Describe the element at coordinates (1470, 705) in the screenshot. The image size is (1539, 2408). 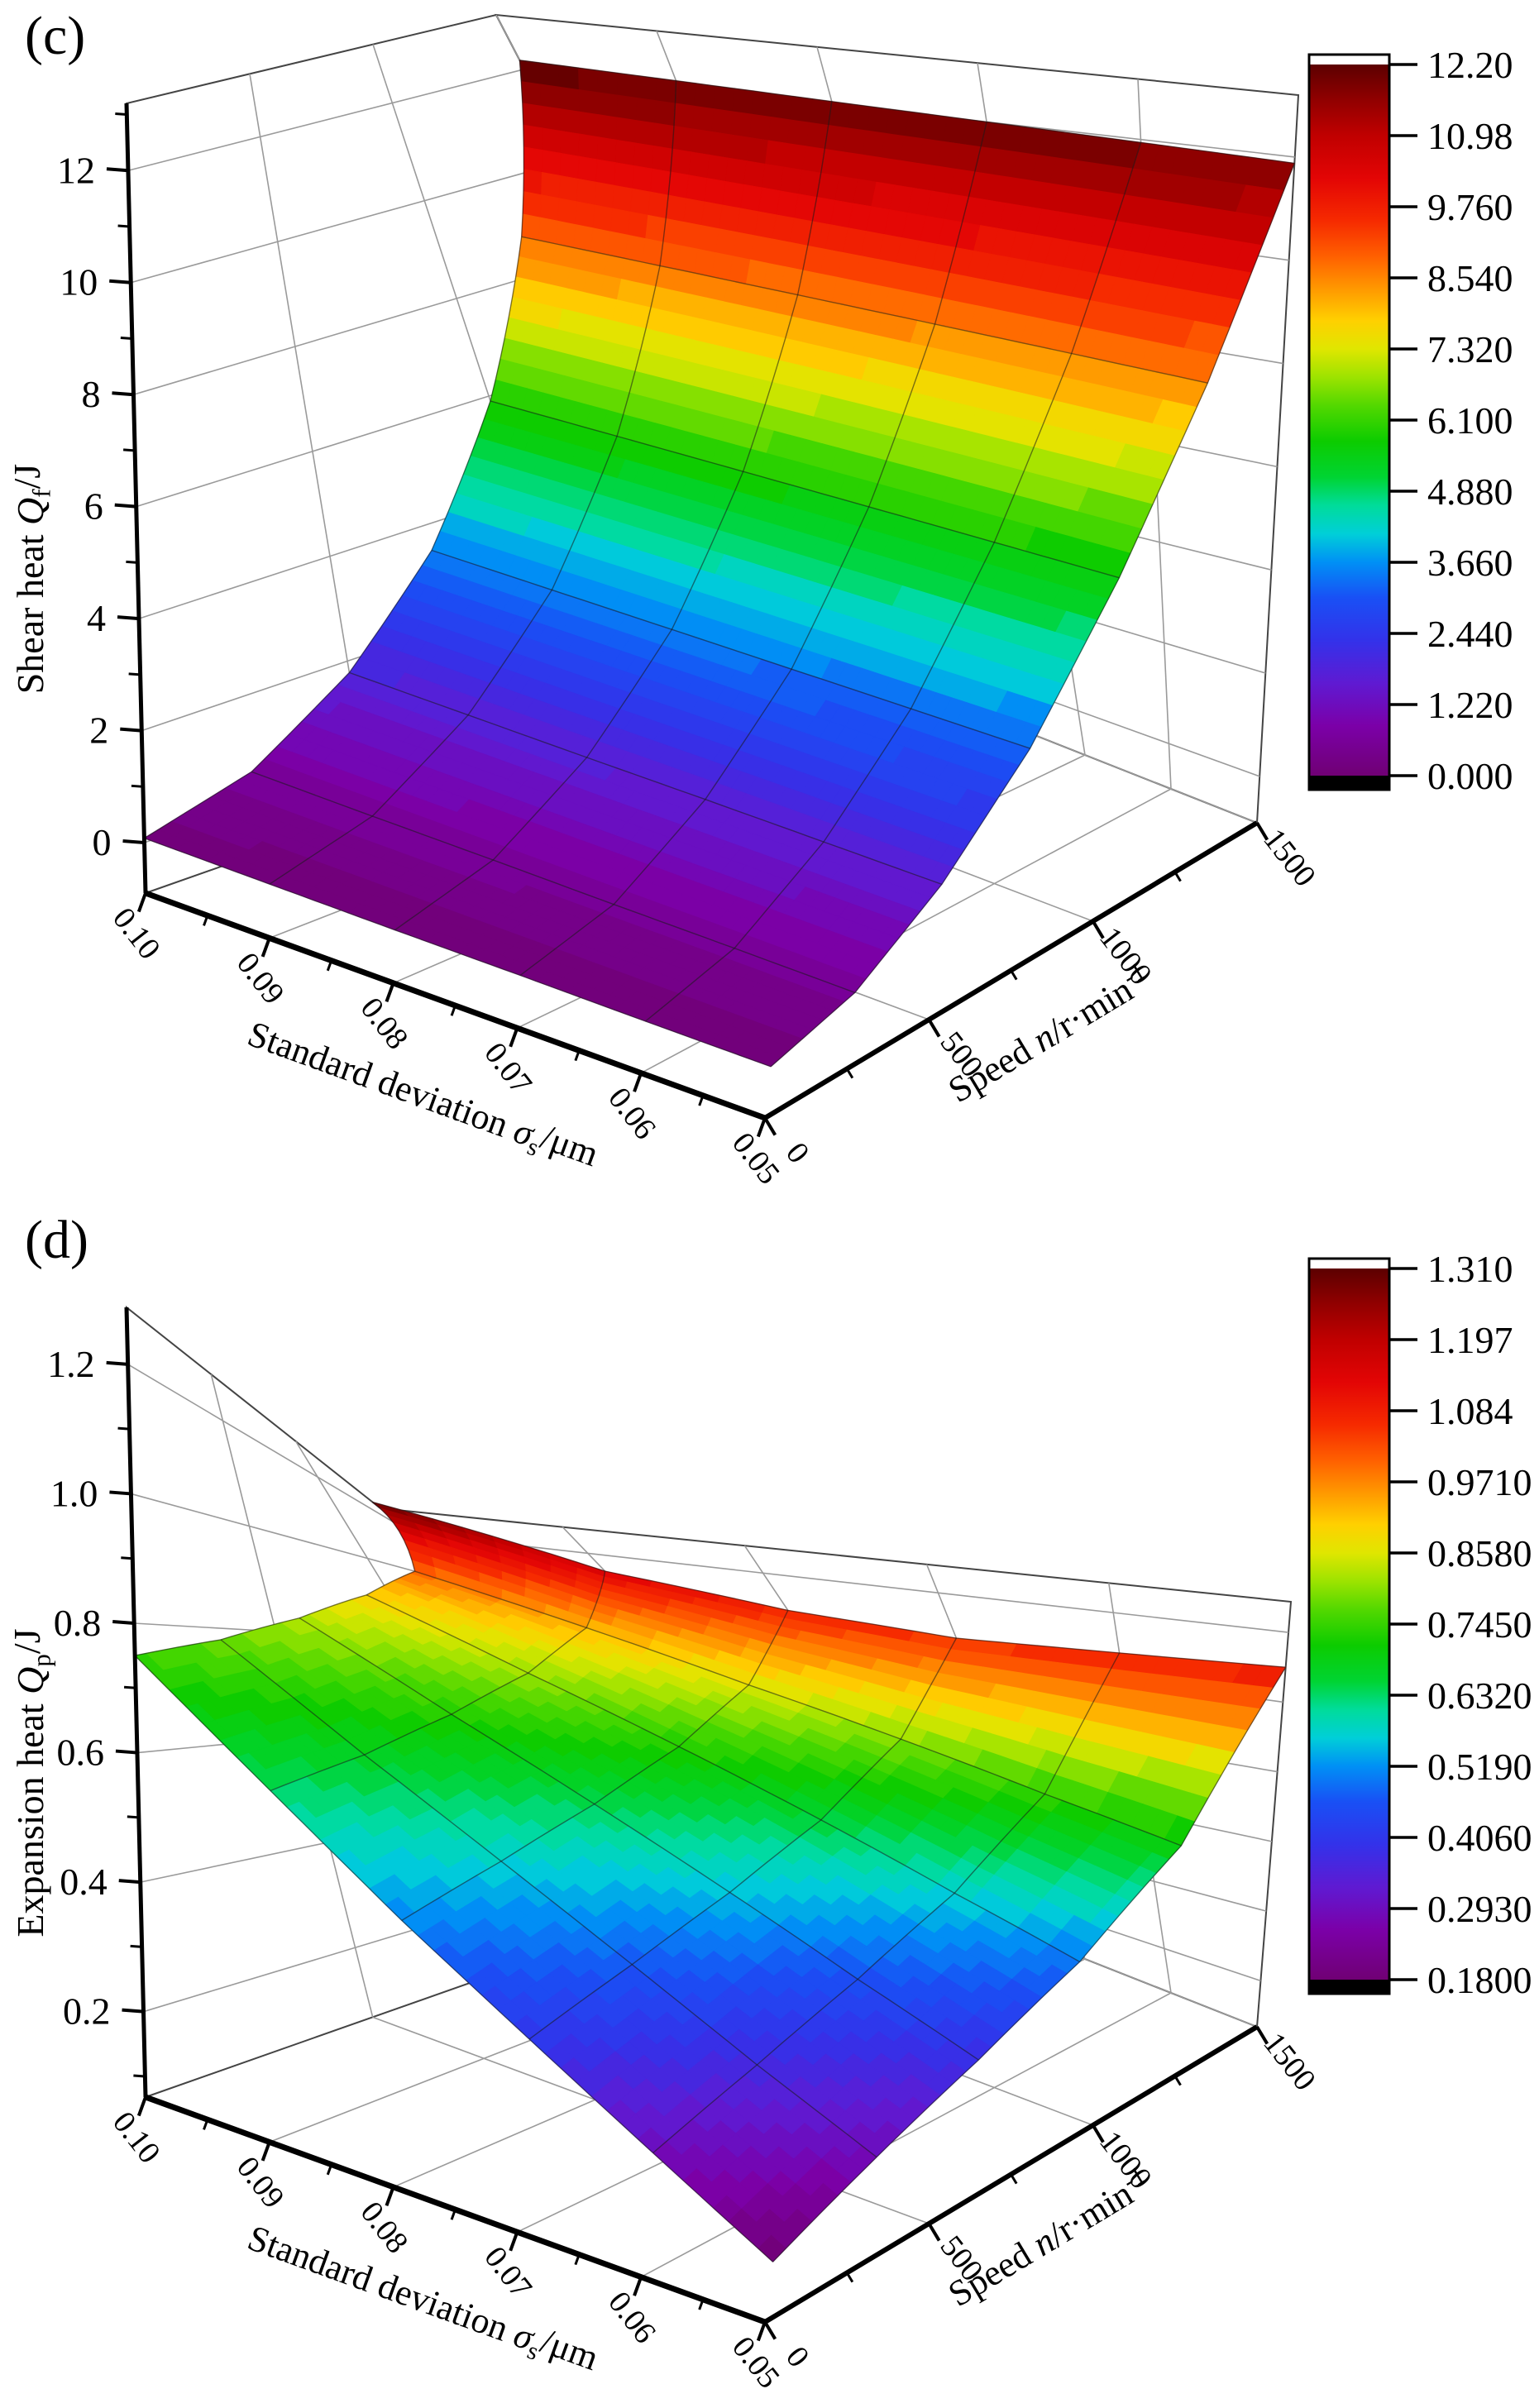
I see `colorbar-tick-label: 1.220` at that location.